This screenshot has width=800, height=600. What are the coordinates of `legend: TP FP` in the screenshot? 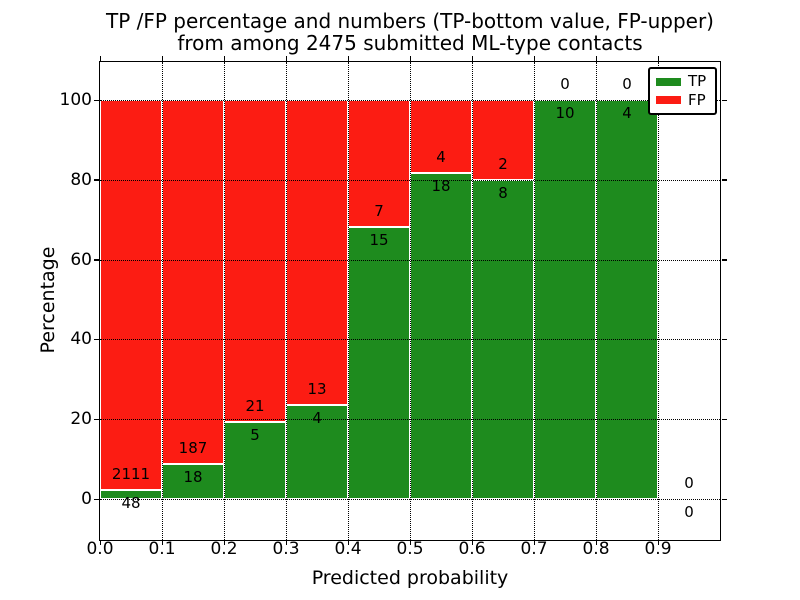 It's located at (682, 91).